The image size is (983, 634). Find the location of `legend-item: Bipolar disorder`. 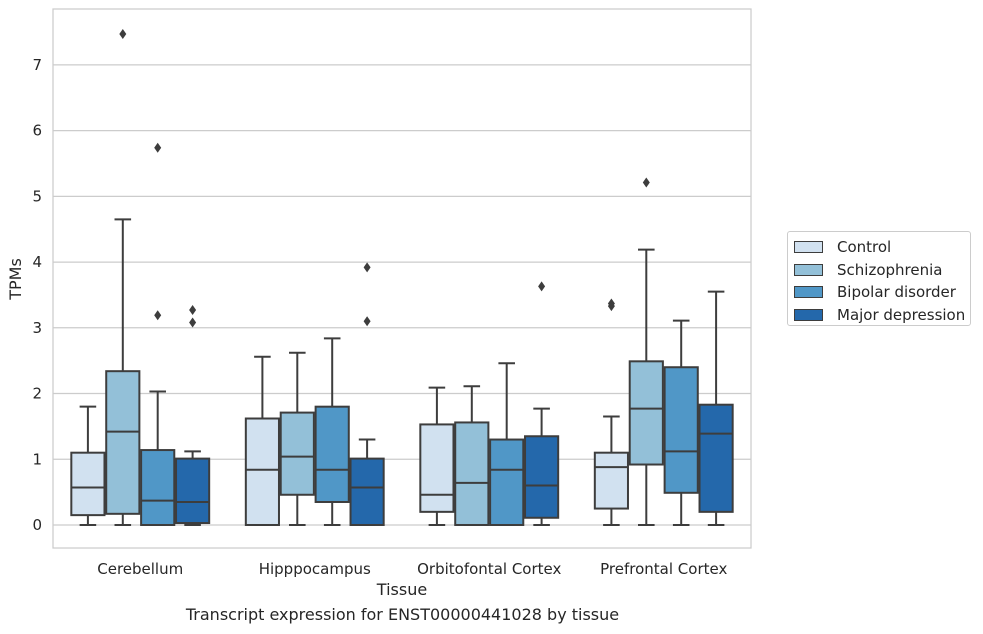

legend-item: Bipolar disorder is located at coordinates (881, 292).